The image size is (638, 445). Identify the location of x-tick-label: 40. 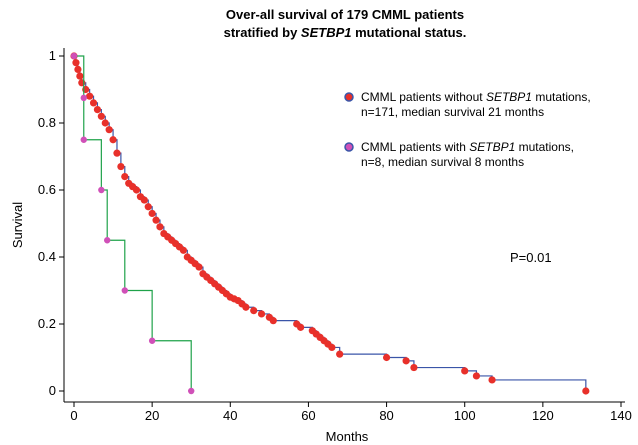
(230, 415).